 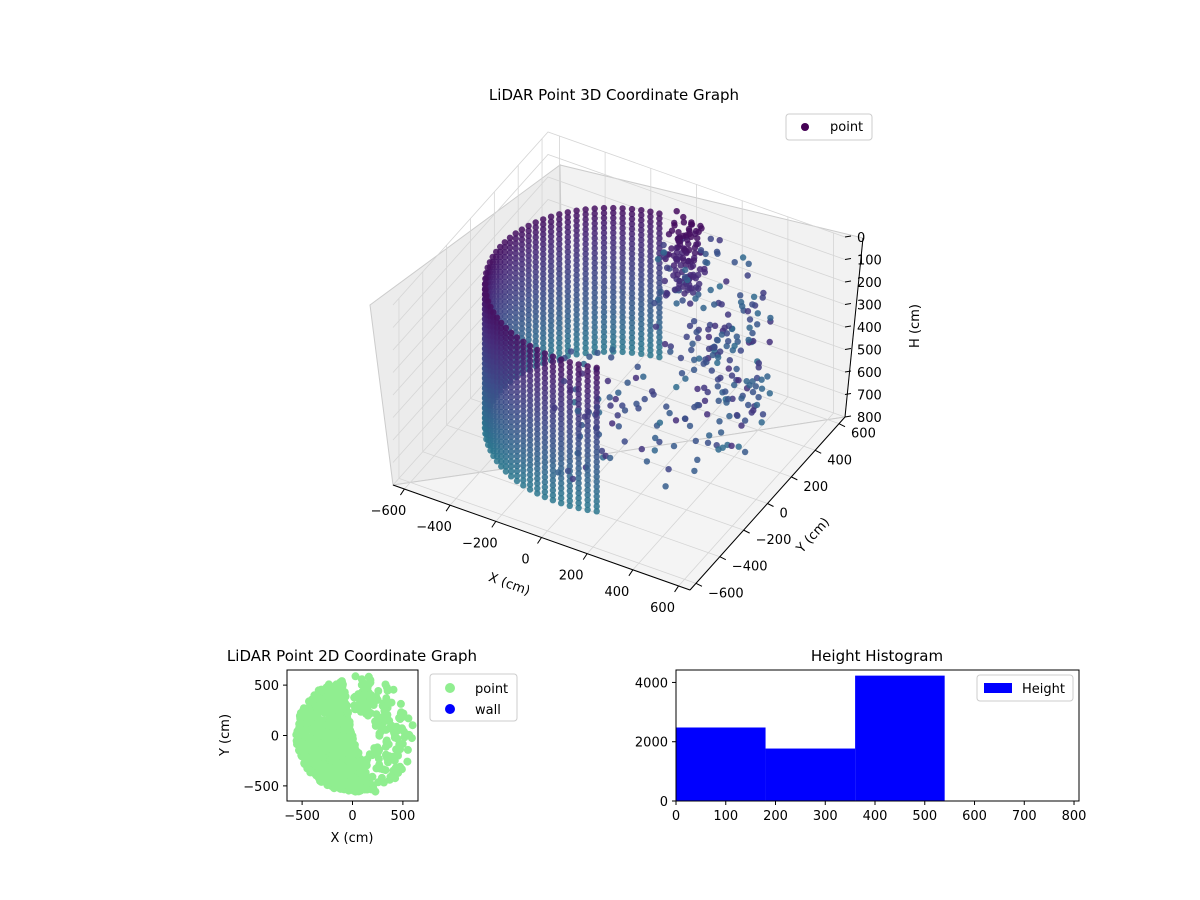 I want to click on z-tick-3d, so click(x=848, y=371).